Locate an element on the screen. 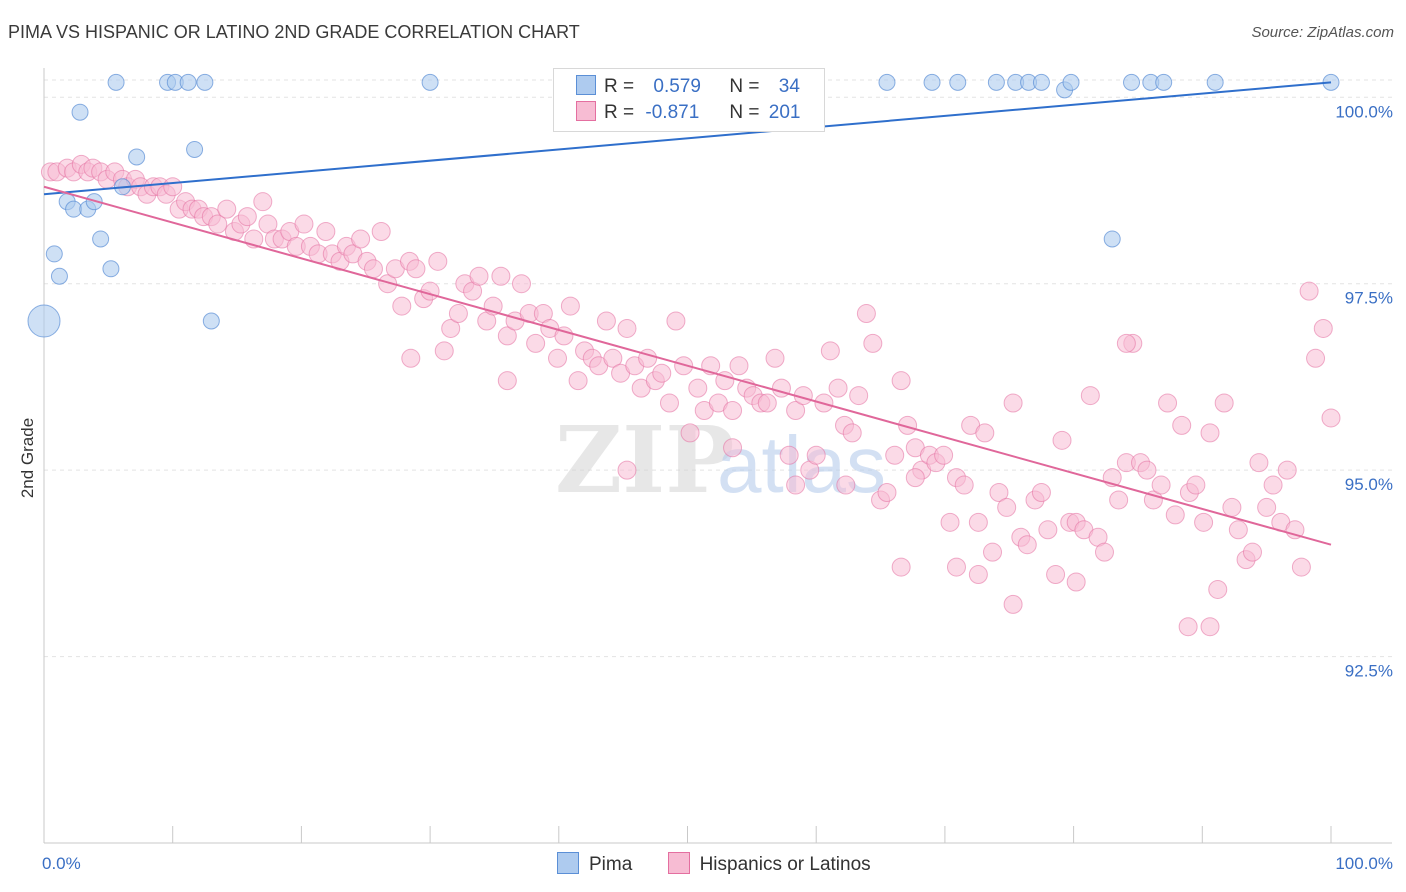 The height and width of the screenshot is (892, 1406). hisp-legend-label: Hispanics or Latinos is located at coordinates (785, 864).